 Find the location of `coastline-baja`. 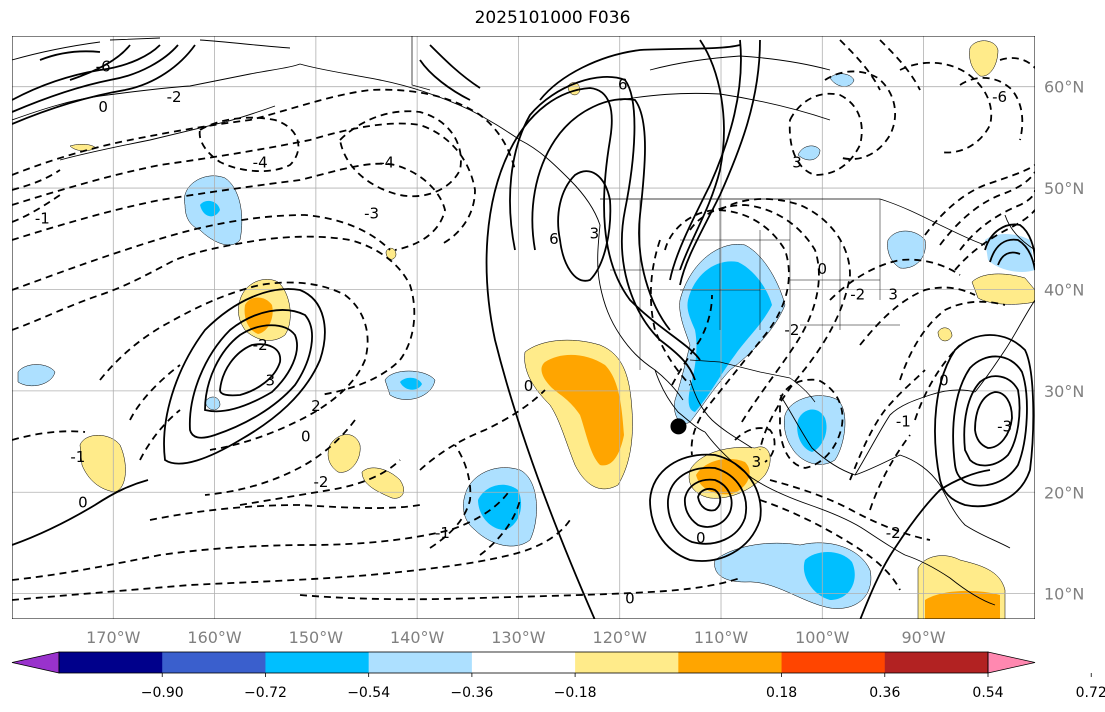

coastline-baja is located at coordinates (703, 409).